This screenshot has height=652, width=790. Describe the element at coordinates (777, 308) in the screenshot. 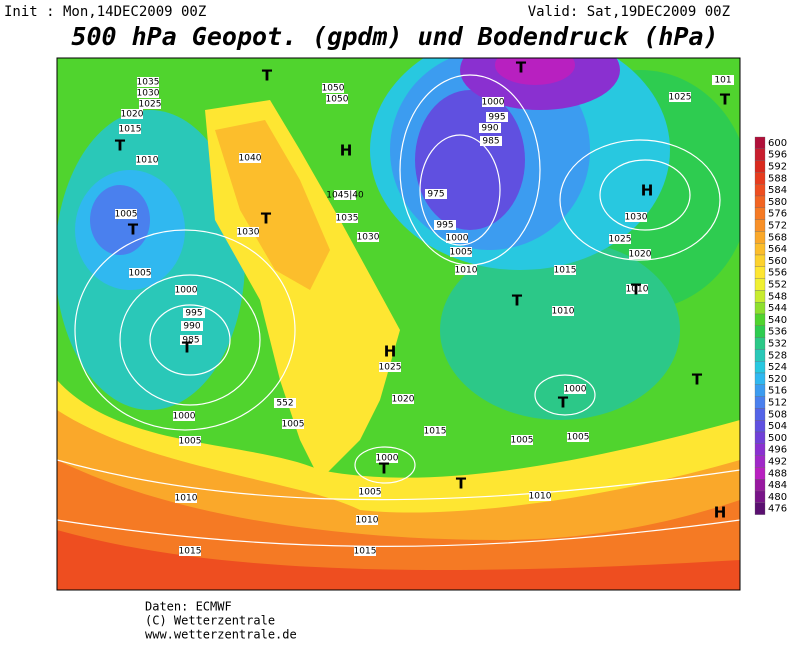

I see `legend-level: 544` at that location.